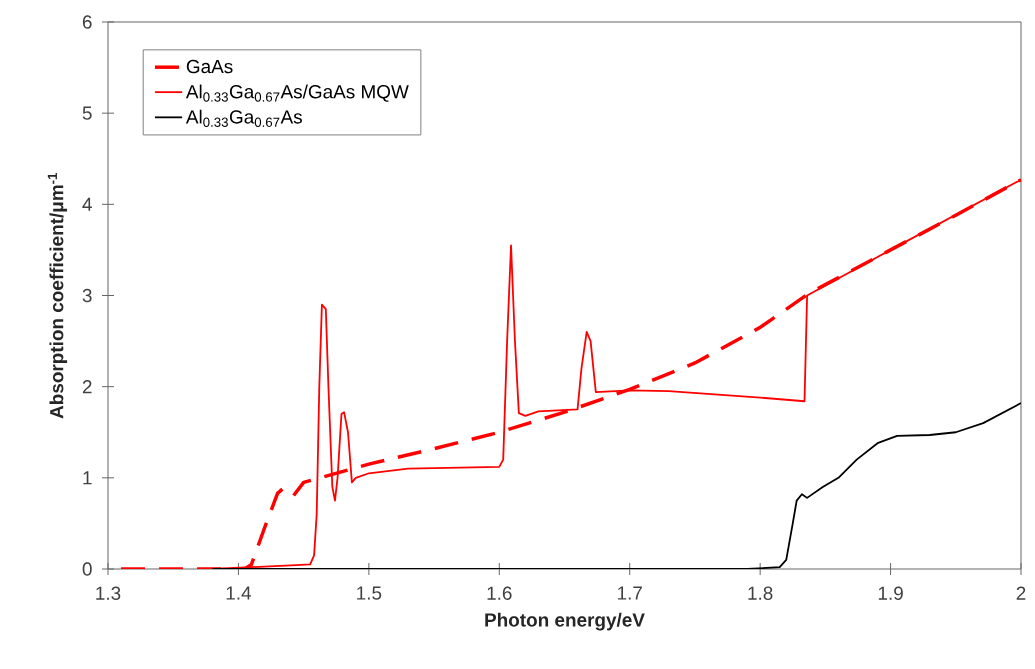 This screenshot has height=669, width=1035. What do you see at coordinates (209, 66) in the screenshot?
I see `legend-label: GaAs` at bounding box center [209, 66].